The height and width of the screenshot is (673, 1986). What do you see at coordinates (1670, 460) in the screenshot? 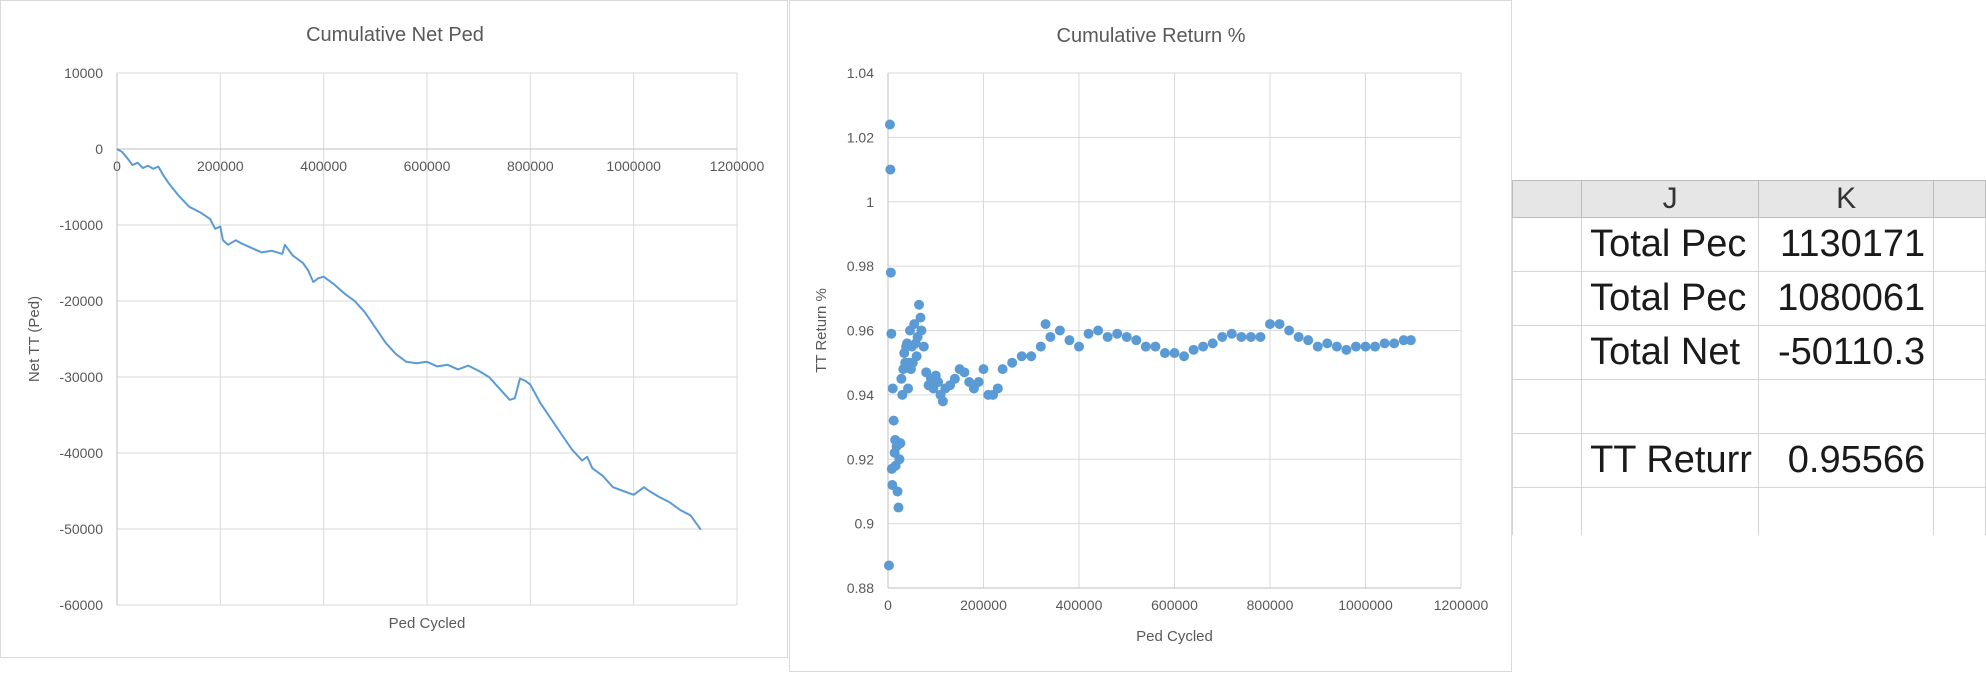
I see `cell-j5: TT Returr` at bounding box center [1670, 460].